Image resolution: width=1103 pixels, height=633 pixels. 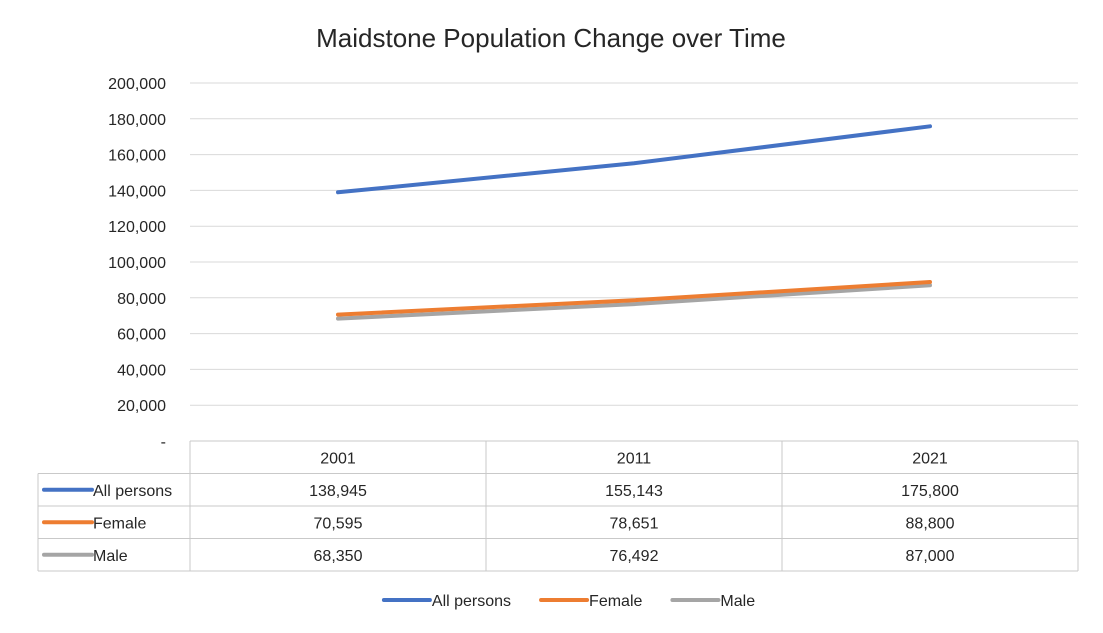 What do you see at coordinates (634, 523) in the screenshot?
I see `table-value-cell: 78,651` at bounding box center [634, 523].